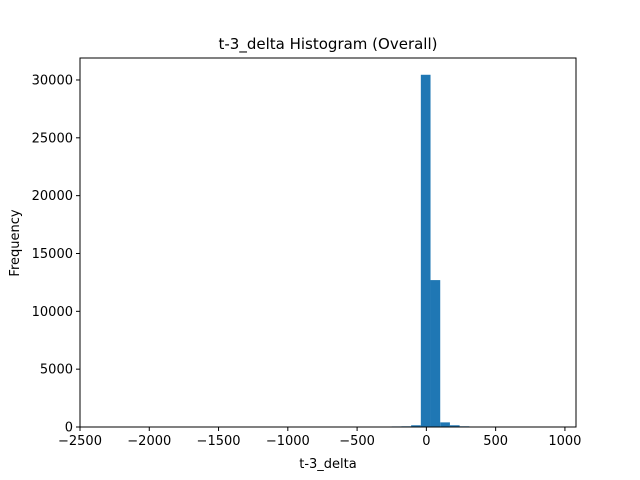 The width and height of the screenshot is (640, 480). What do you see at coordinates (149, 441) in the screenshot?
I see `x-tick-label-1: −2000` at bounding box center [149, 441].